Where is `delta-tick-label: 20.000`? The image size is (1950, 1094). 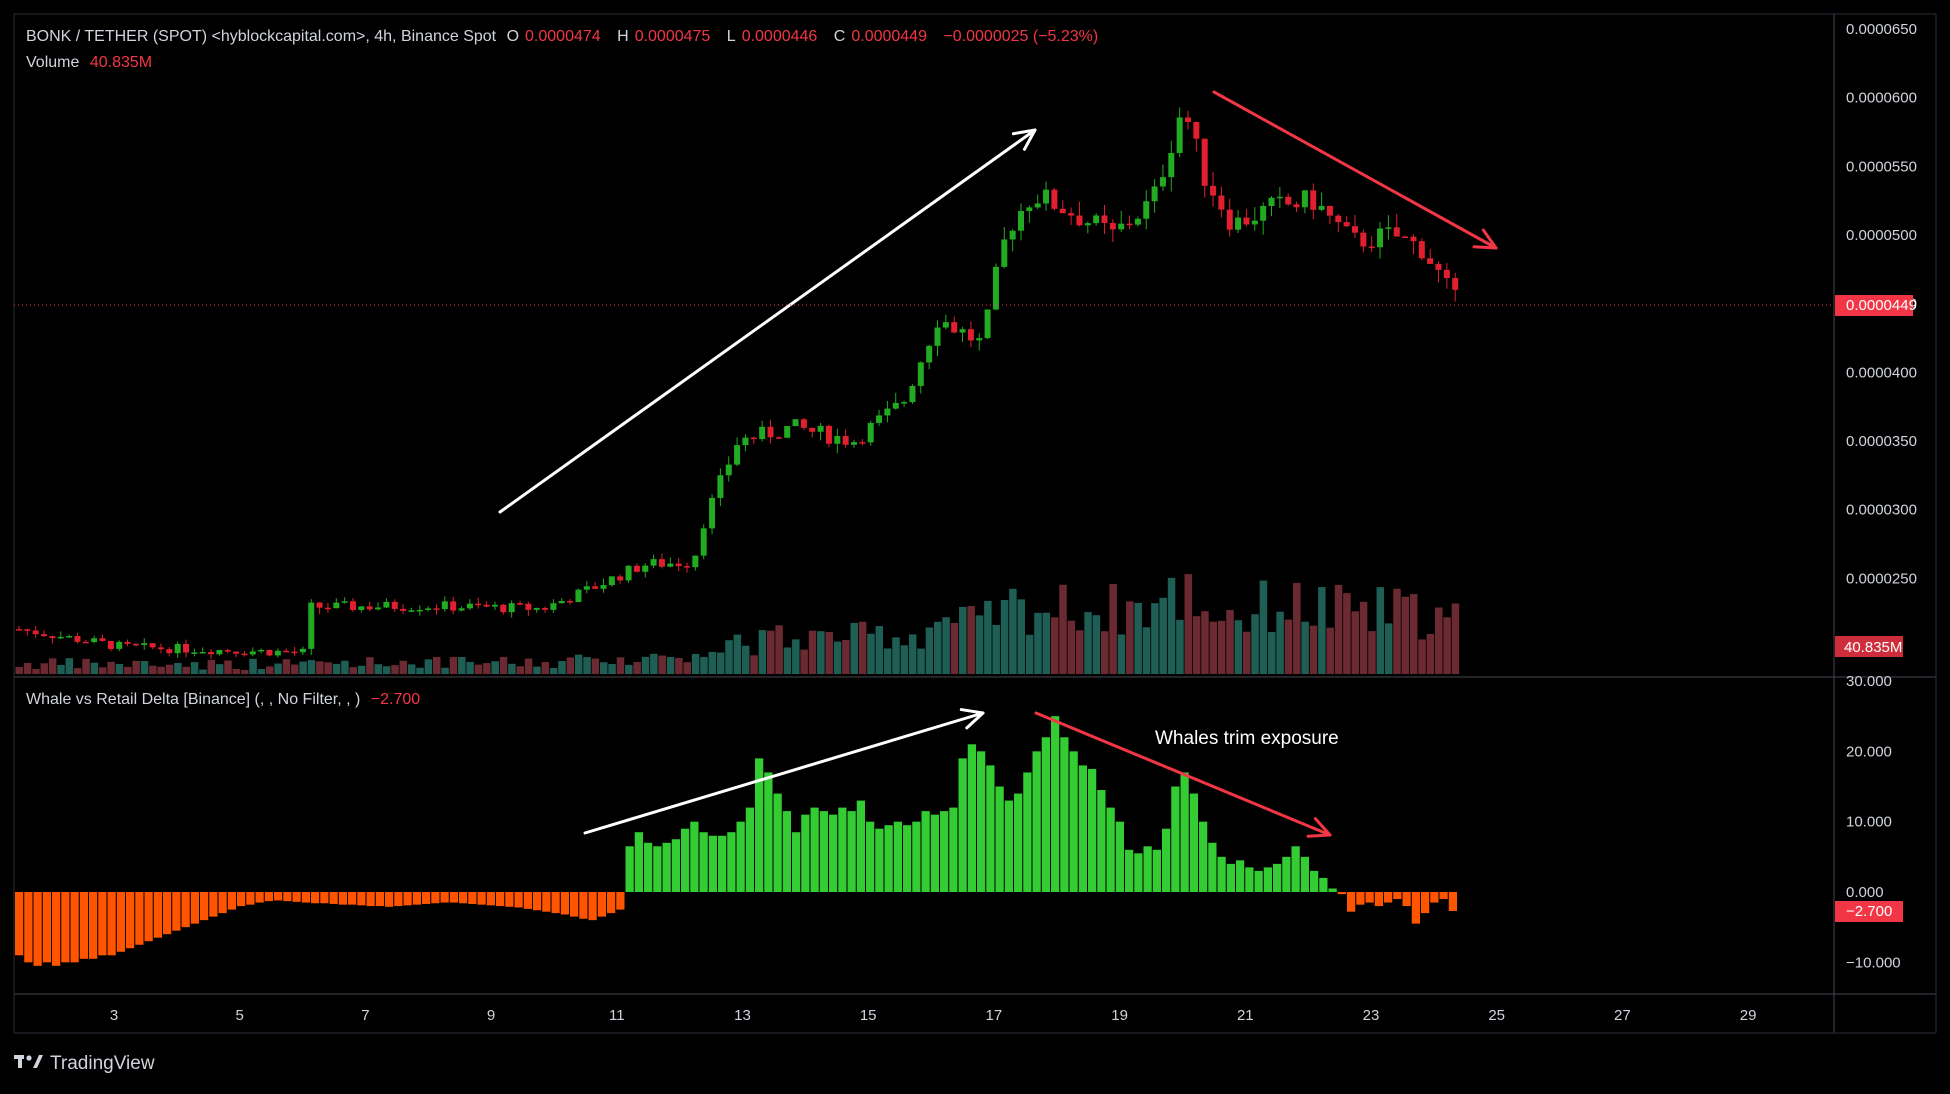 delta-tick-label: 20.000 is located at coordinates (1869, 751).